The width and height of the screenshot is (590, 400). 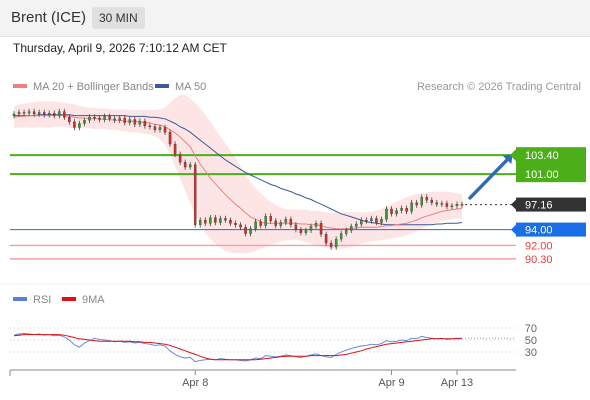 I want to click on rsi-legend-swatch, so click(x=20, y=299).